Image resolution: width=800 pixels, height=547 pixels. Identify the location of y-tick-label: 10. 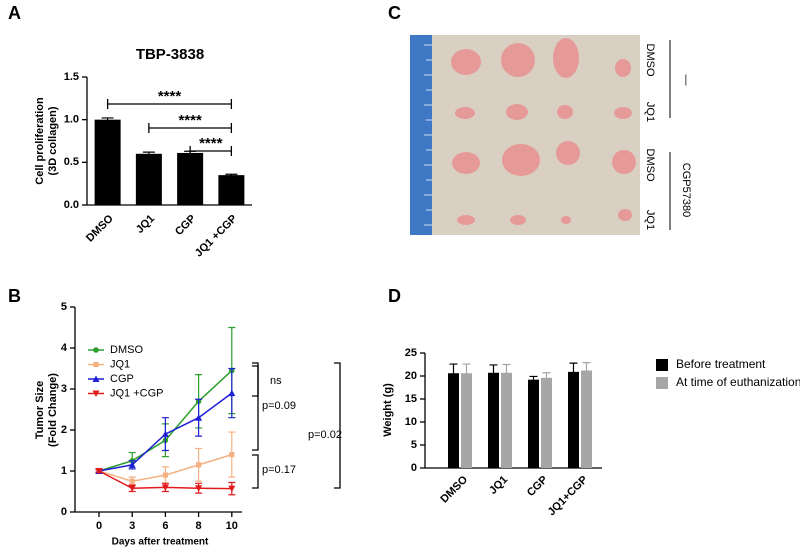
(411, 422).